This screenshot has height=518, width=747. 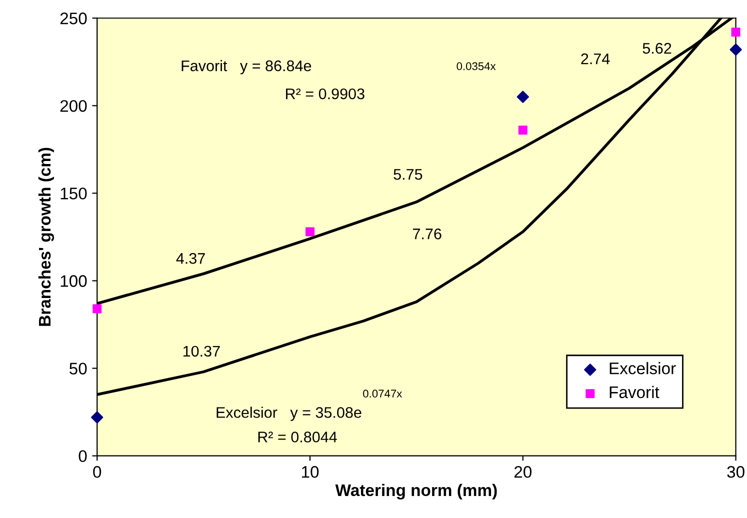 What do you see at coordinates (297, 437) in the screenshot?
I see `annotation: R² = 0.8044` at bounding box center [297, 437].